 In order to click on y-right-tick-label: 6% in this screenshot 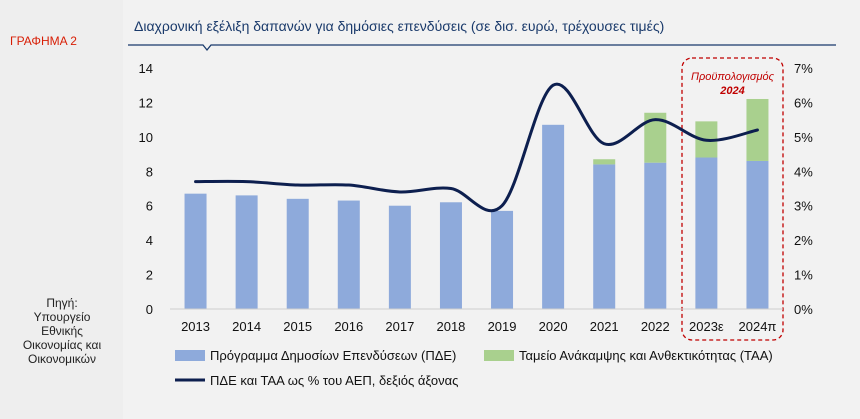, I will do `click(803, 102)`.